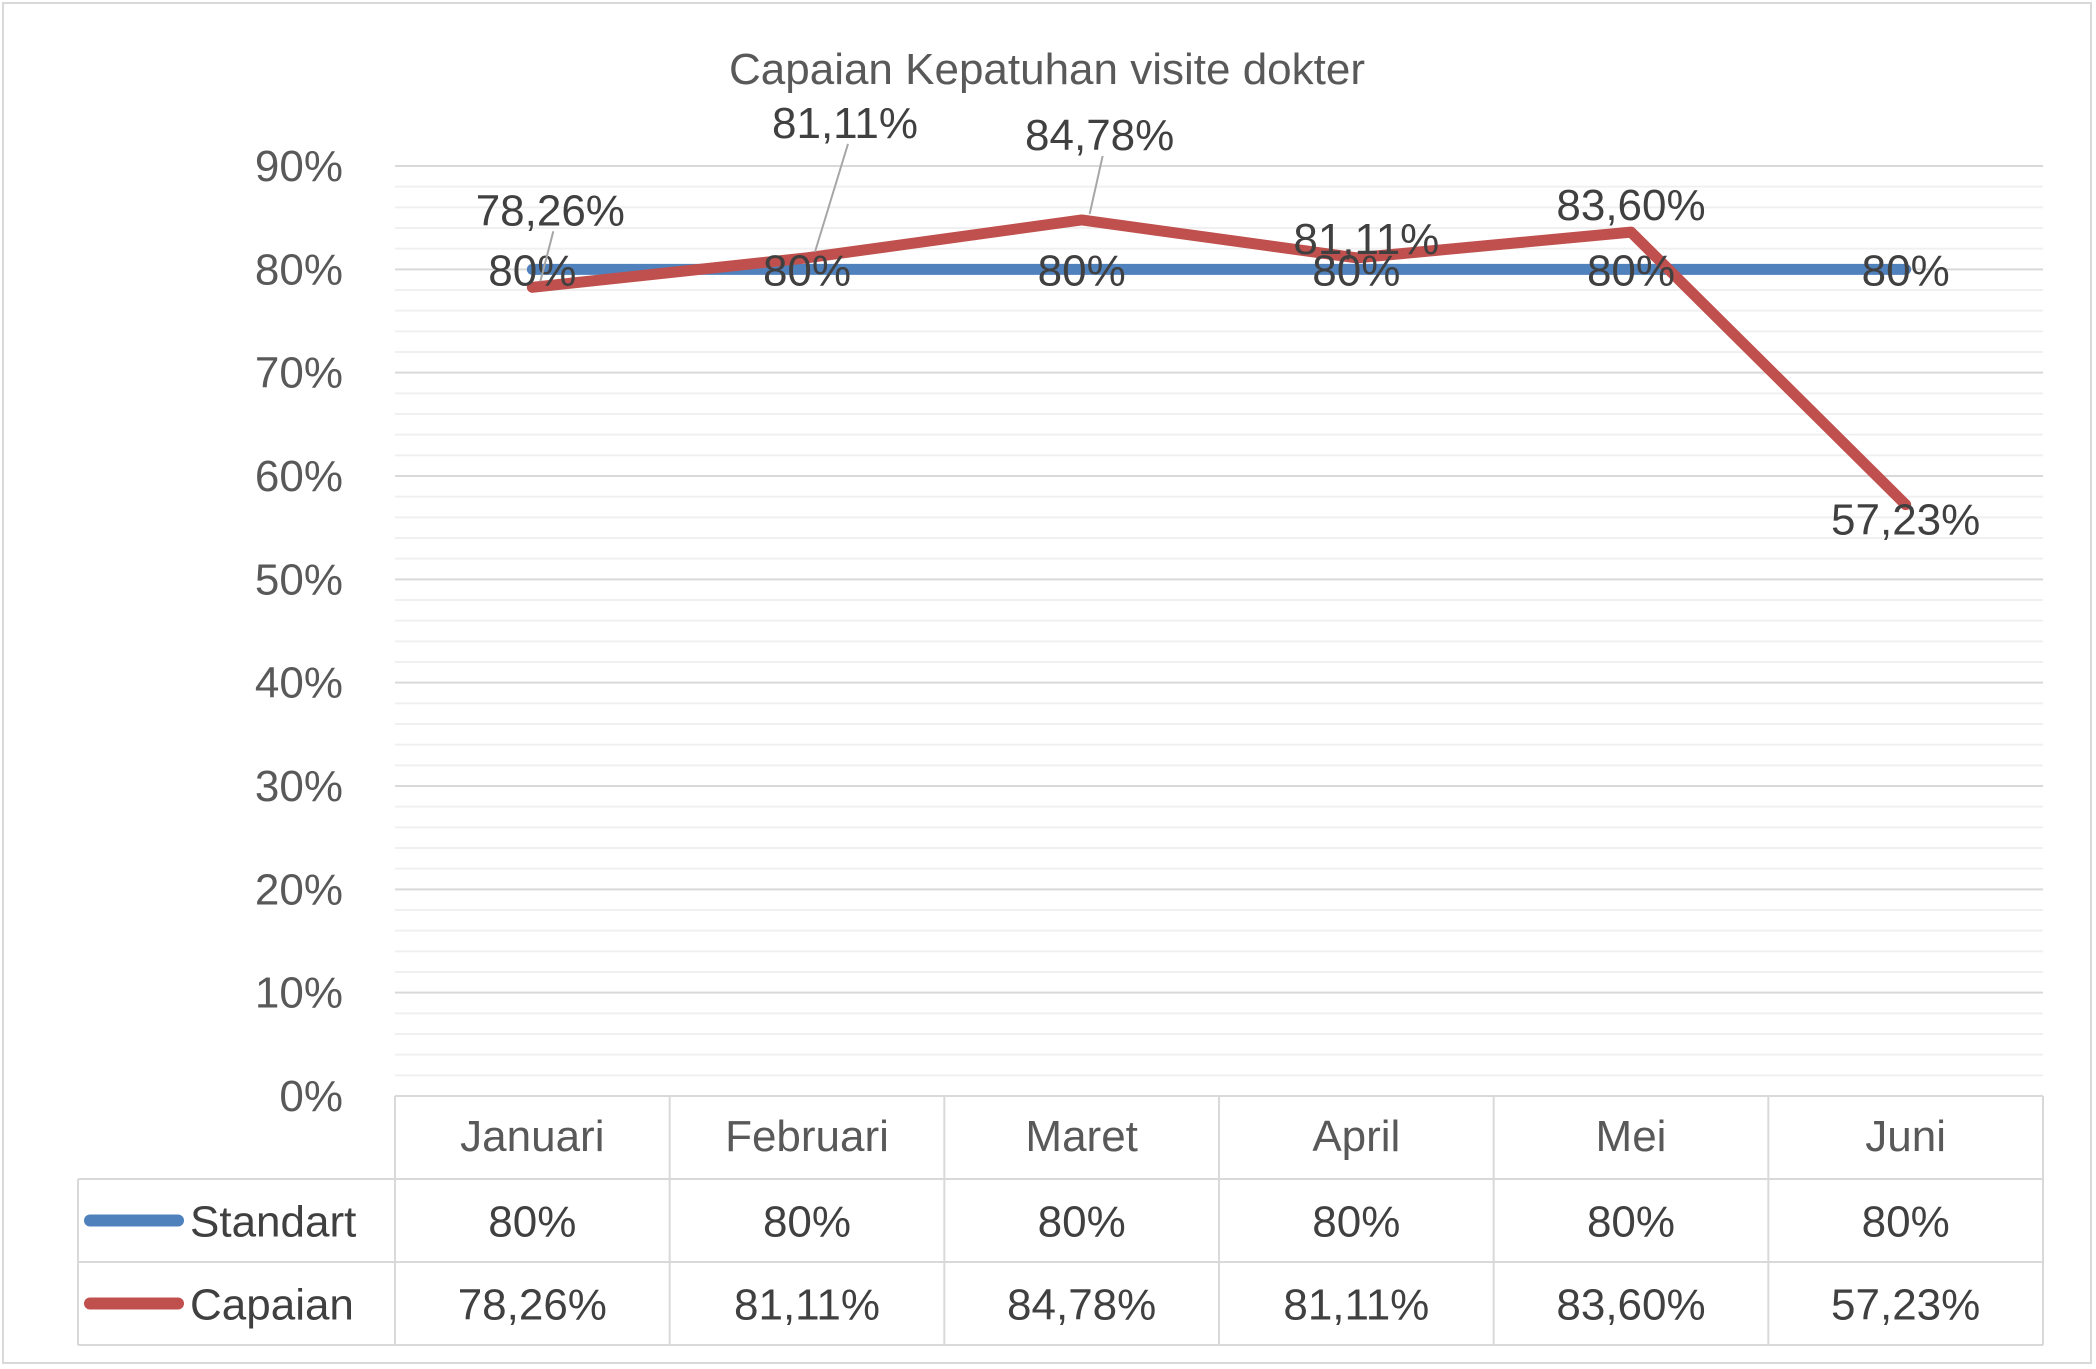  What do you see at coordinates (550, 210) in the screenshot?
I see `data-label-capaian: 78,26%` at bounding box center [550, 210].